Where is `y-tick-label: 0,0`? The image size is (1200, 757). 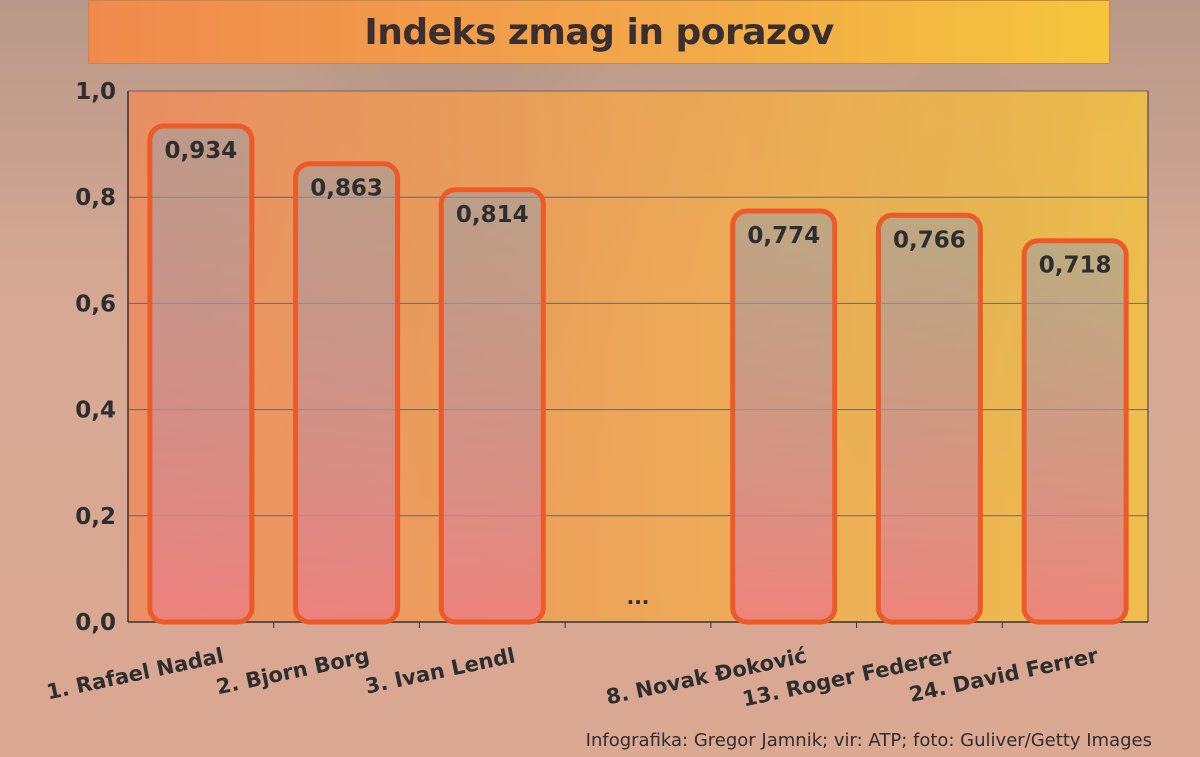
y-tick-label: 0,0 is located at coordinates (95, 623).